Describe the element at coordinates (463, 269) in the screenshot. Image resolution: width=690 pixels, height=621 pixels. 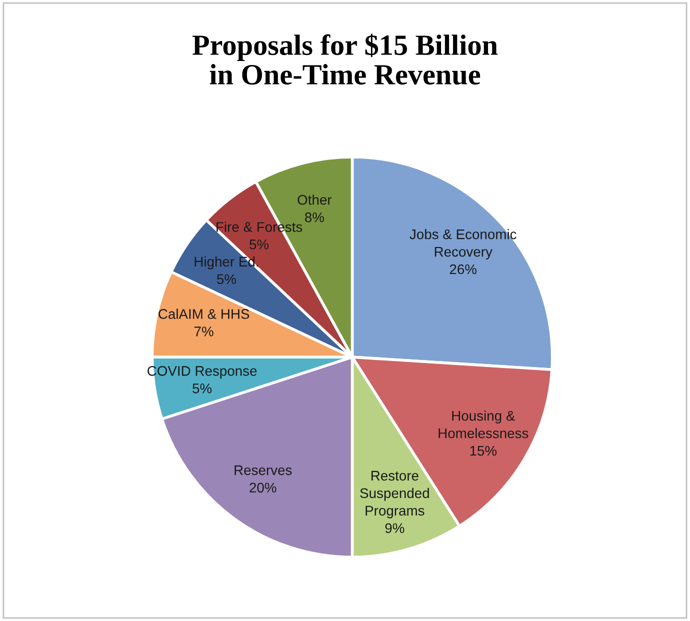
I see `data-label: 26%` at that location.